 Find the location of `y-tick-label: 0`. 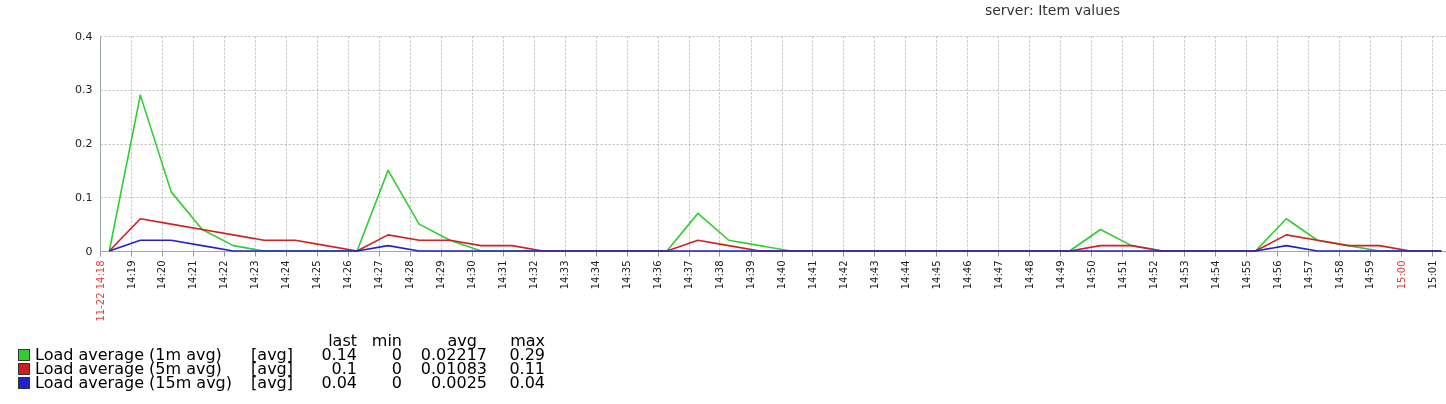

y-tick-label: 0 is located at coordinates (89, 251).